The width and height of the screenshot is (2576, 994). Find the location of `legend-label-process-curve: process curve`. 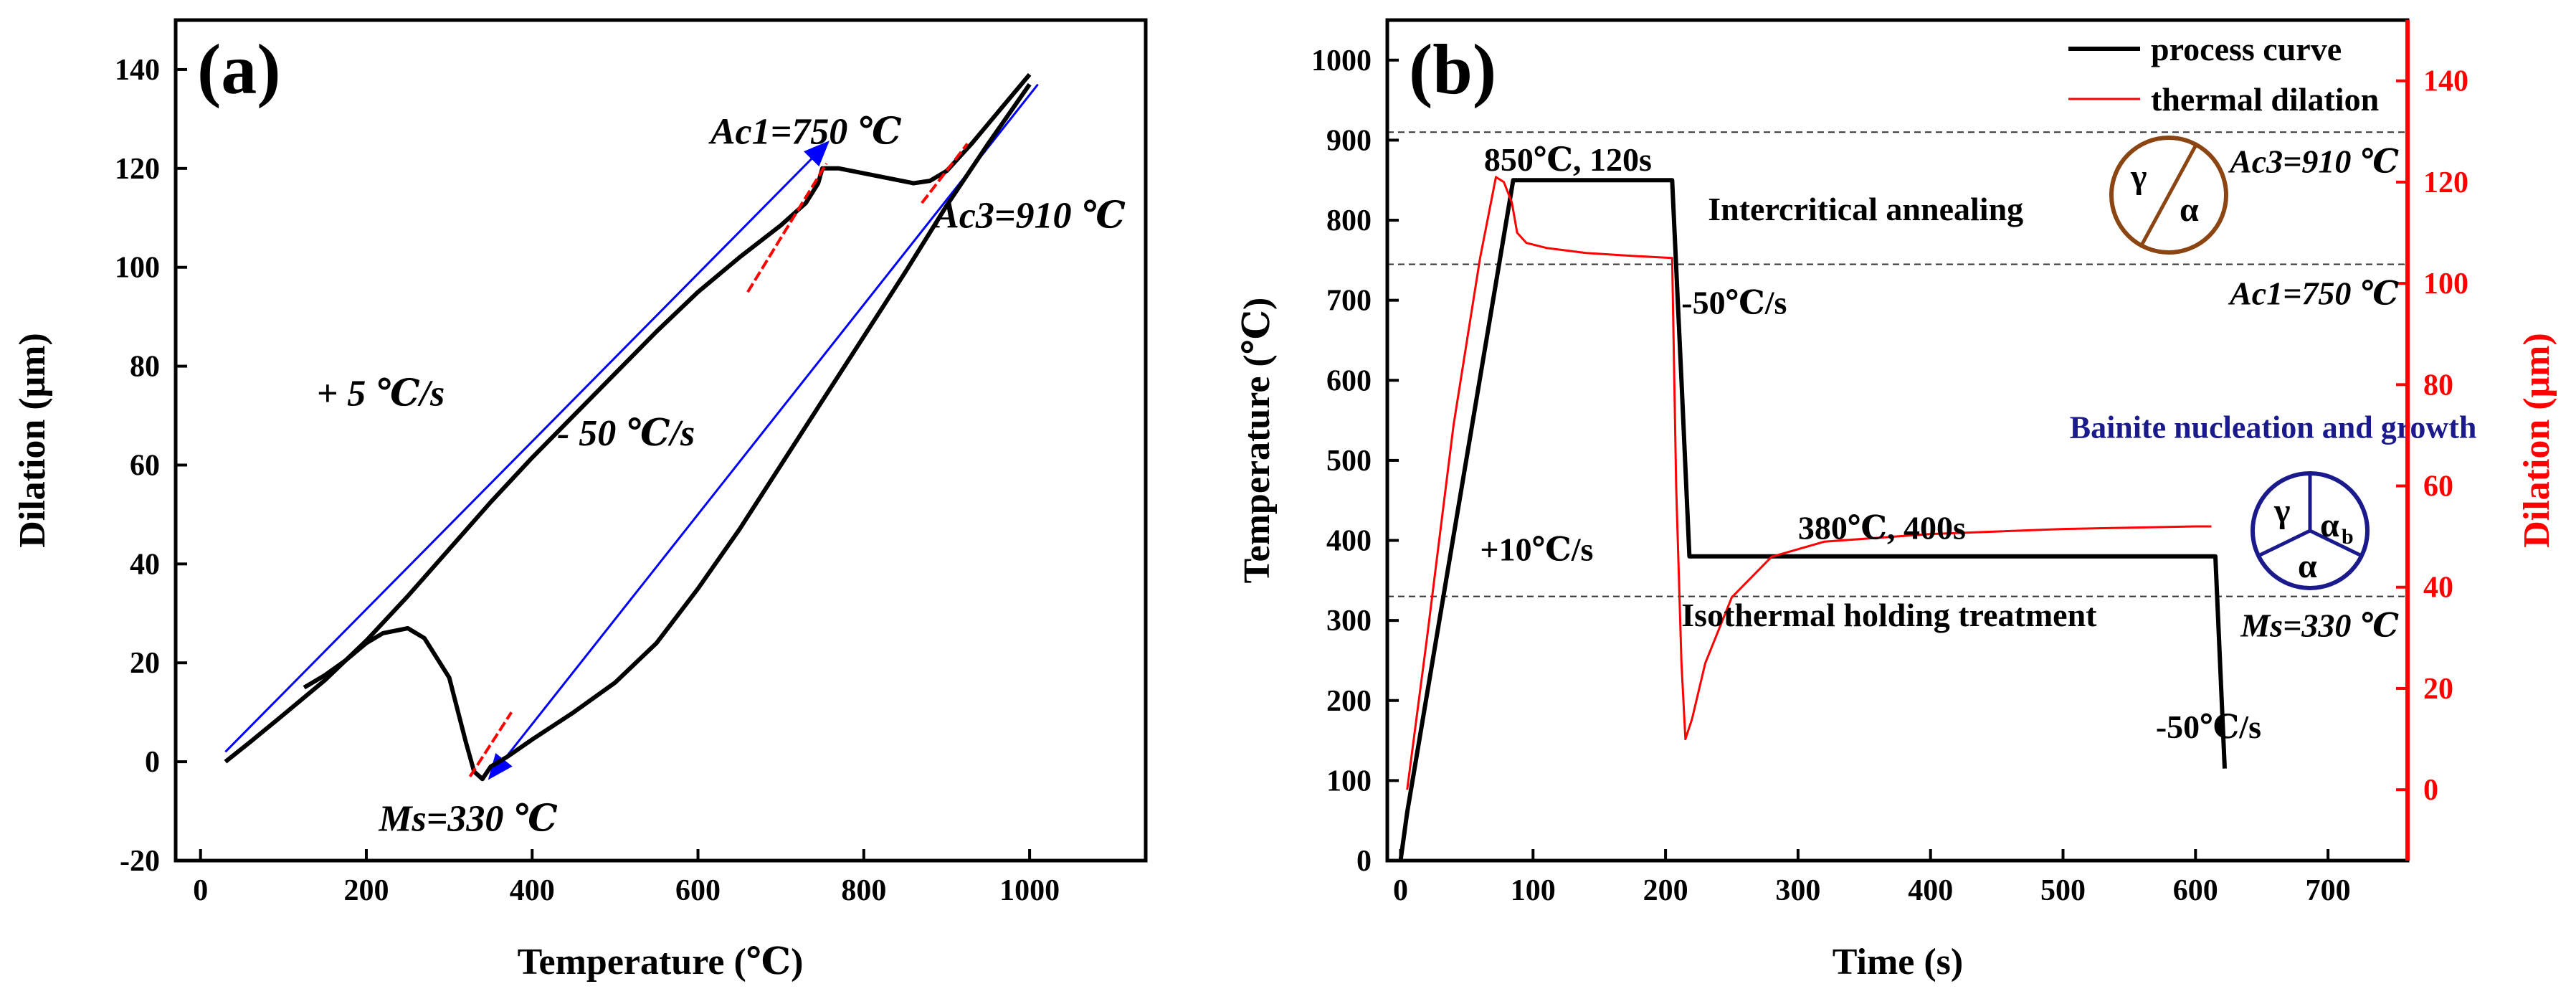

legend-label-process-curve: process curve is located at coordinates (2246, 49).